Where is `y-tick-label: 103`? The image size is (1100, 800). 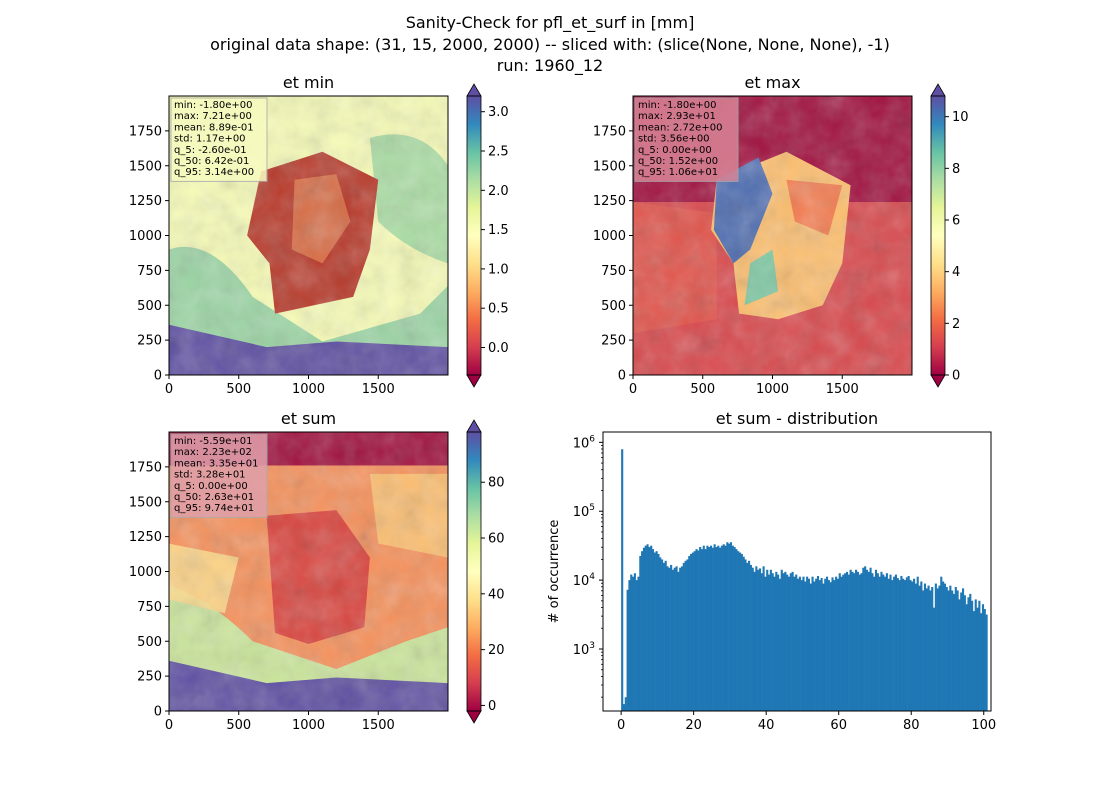 y-tick-label: 103 is located at coordinates (584, 649).